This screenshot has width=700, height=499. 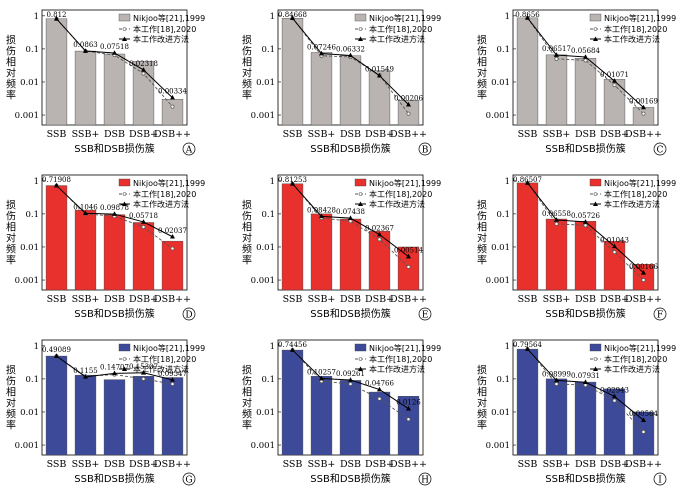 What do you see at coordinates (292, 180) in the screenshot?
I see `data-label: 0.81253` at bounding box center [292, 180].